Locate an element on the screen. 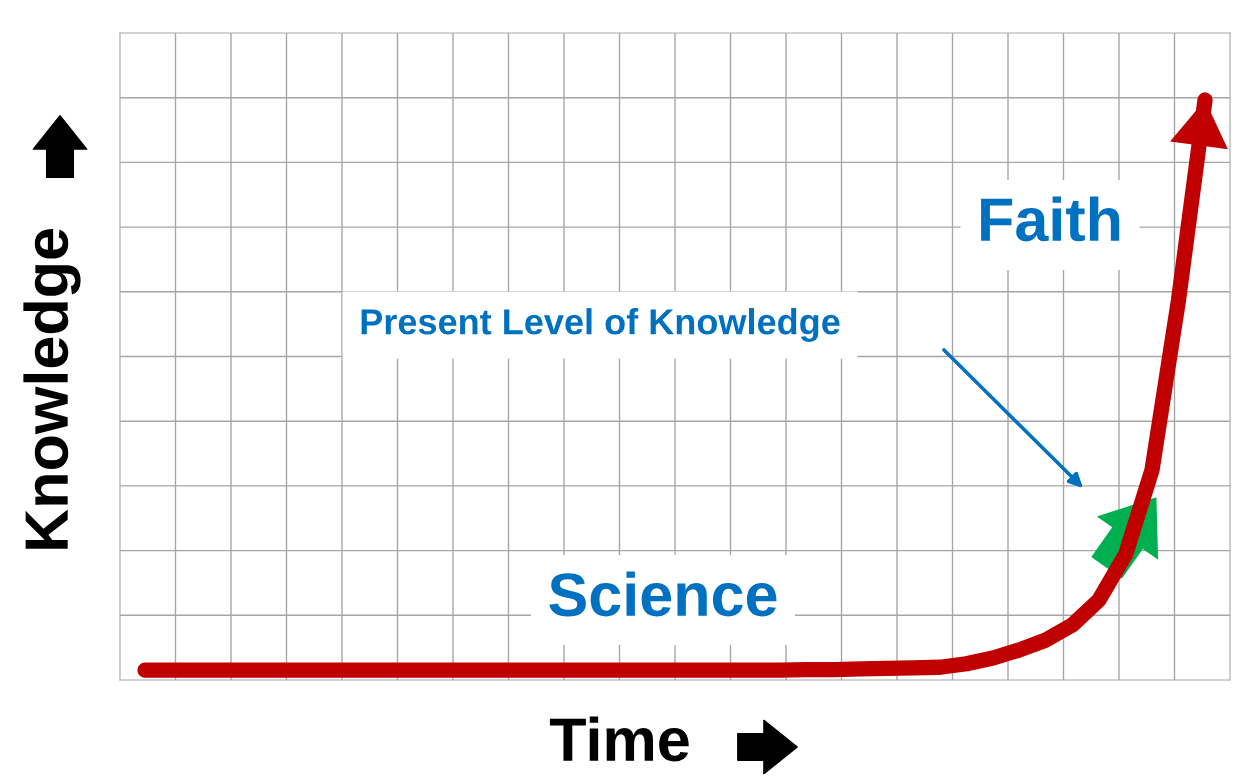 The width and height of the screenshot is (1250, 782). x-axis-title: Time is located at coordinates (619, 739).